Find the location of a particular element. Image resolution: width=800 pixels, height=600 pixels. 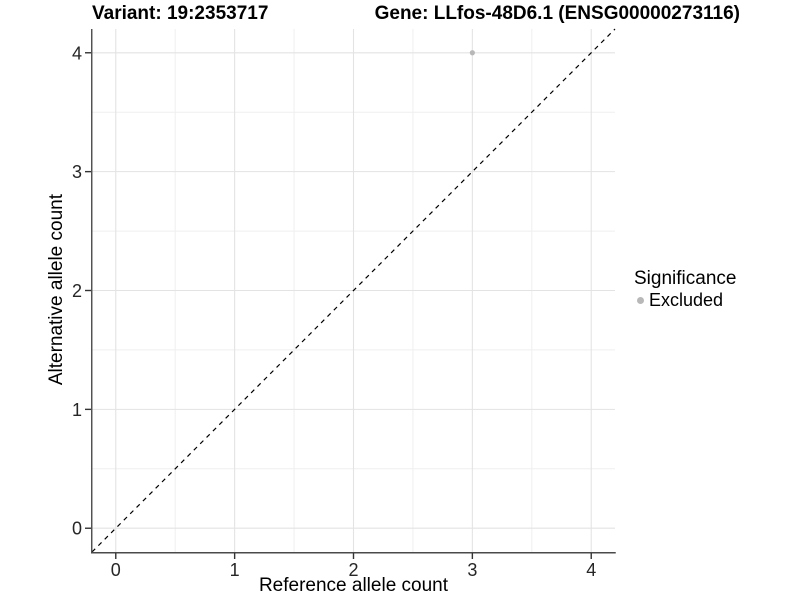

y-axis-title: Alternative allele count is located at coordinates (56, 290).